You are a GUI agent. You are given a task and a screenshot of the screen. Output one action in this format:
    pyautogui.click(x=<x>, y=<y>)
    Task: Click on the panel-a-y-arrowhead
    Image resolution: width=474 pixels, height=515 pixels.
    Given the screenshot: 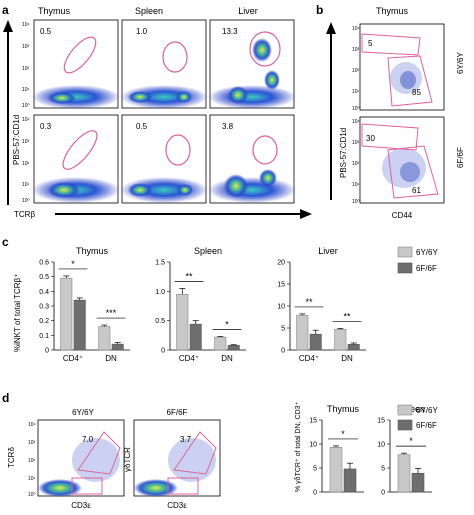 What is the action you would take?
    pyautogui.click(x=8, y=26)
    